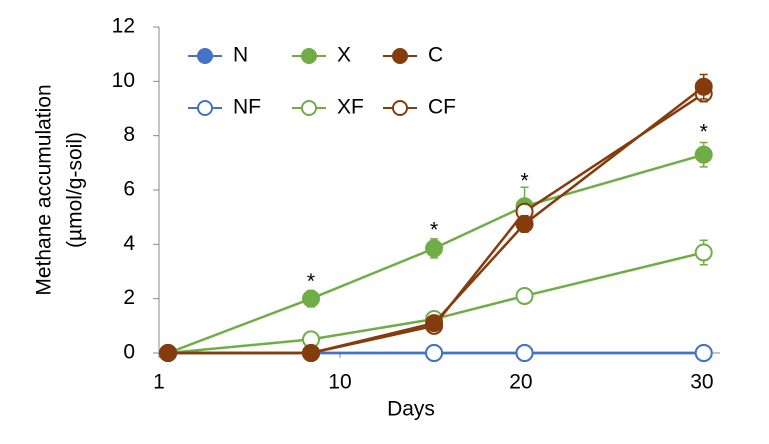 The height and width of the screenshot is (444, 769). Describe the element at coordinates (75, 190) in the screenshot. I see `y-axis-label: (µmol/g-soil)` at that location.